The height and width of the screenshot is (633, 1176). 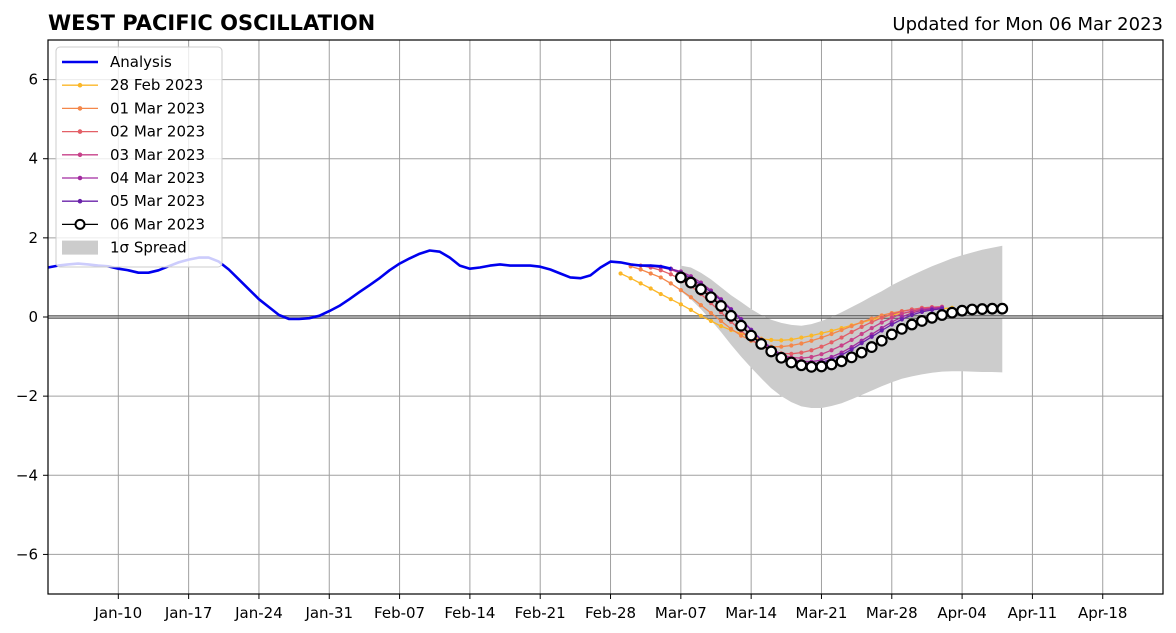 What do you see at coordinates (157, 108) in the screenshot?
I see `legend-label: 01 Mar 2023` at bounding box center [157, 108].